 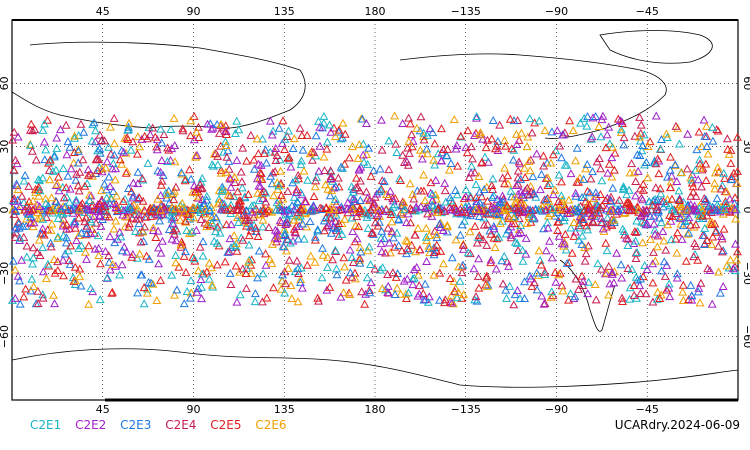 What do you see at coordinates (284, 11) in the screenshot?
I see `top-lon-tick-label: 135` at bounding box center [284, 11].